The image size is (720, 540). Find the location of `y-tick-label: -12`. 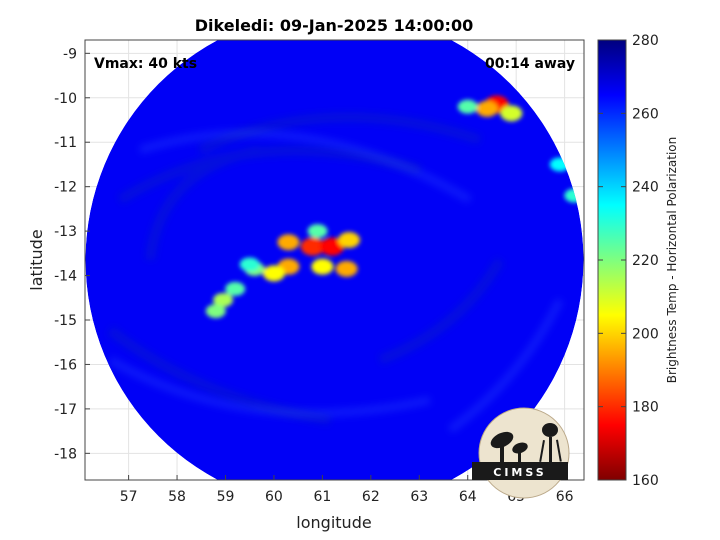

y-tick-label: -12 is located at coordinates (65, 188).